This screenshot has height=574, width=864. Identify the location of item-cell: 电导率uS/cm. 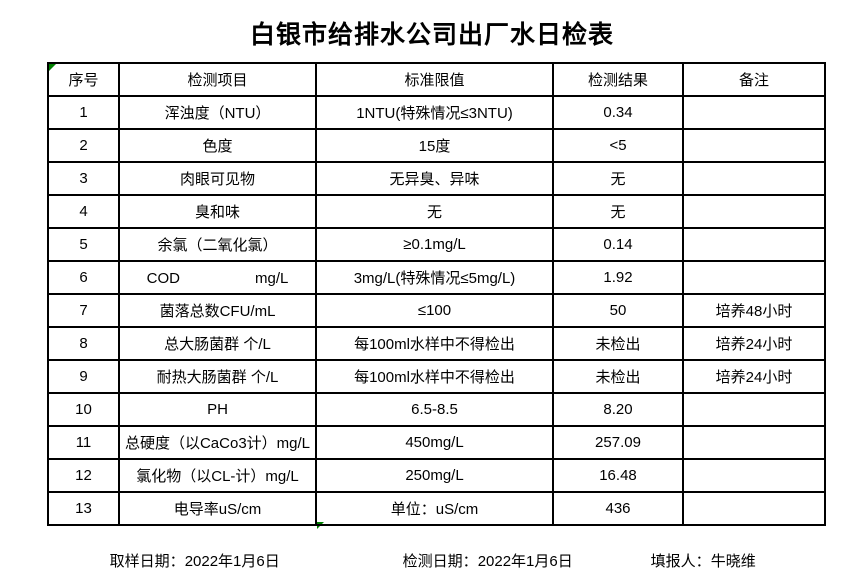
(217, 508).